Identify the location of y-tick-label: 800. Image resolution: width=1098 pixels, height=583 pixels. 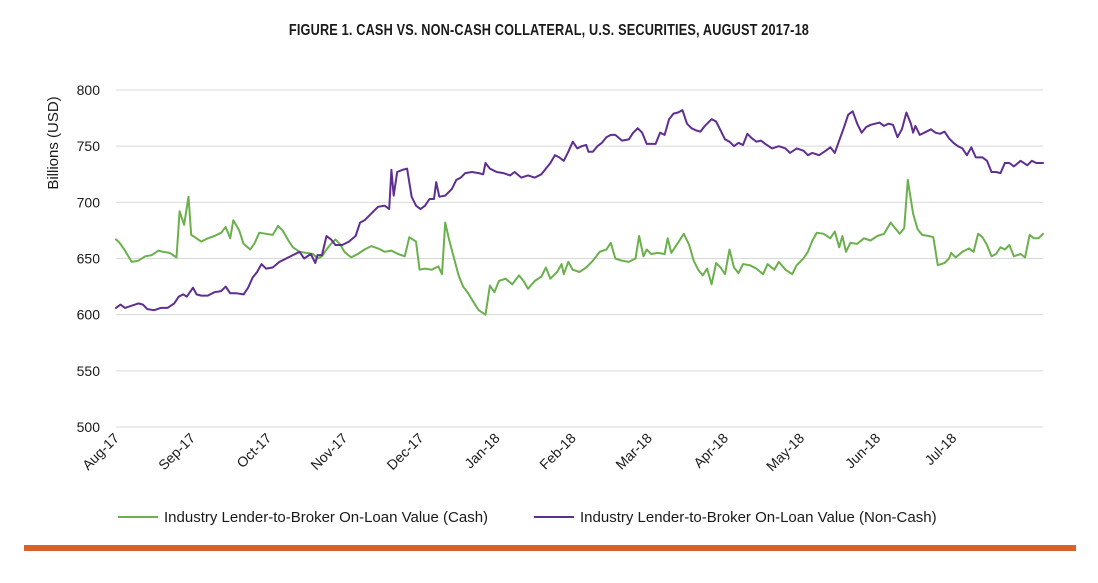
(89, 90).